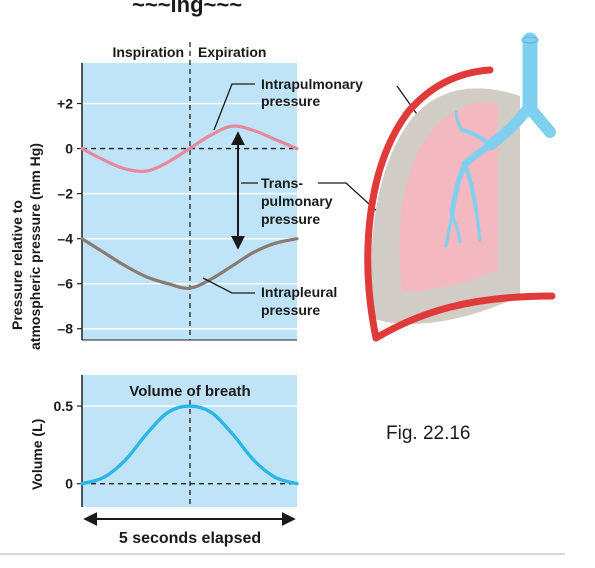 The width and height of the screenshot is (595, 568). What do you see at coordinates (290, 101) in the screenshot?
I see `intrapulmonary-label-line2: pressure` at bounding box center [290, 101].